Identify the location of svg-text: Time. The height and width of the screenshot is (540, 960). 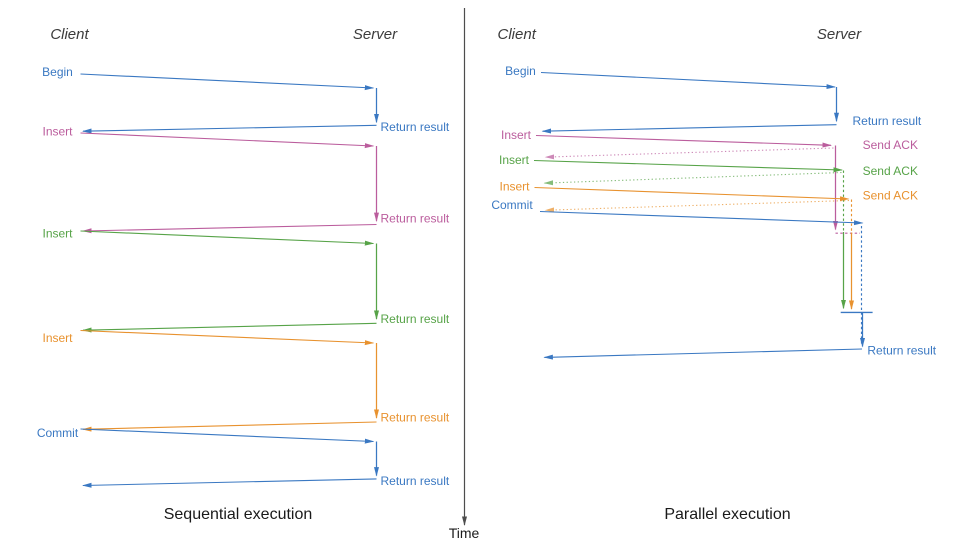
(464, 532).